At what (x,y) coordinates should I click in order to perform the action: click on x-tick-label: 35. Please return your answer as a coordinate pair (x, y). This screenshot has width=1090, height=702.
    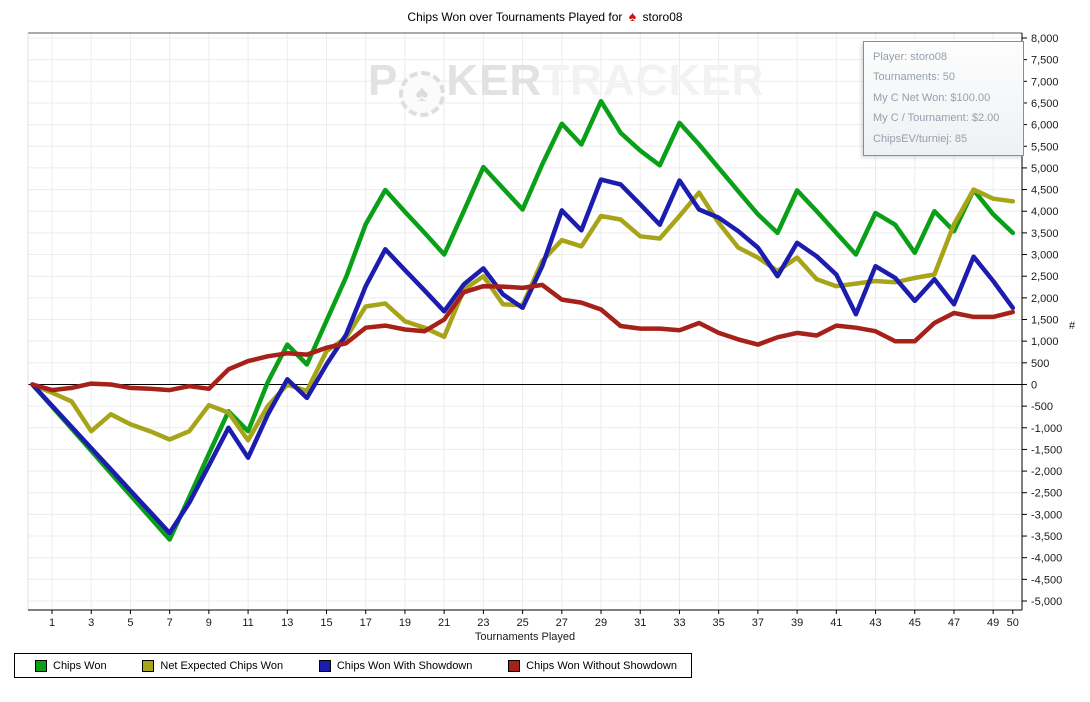
    Looking at the image, I should click on (719, 623).